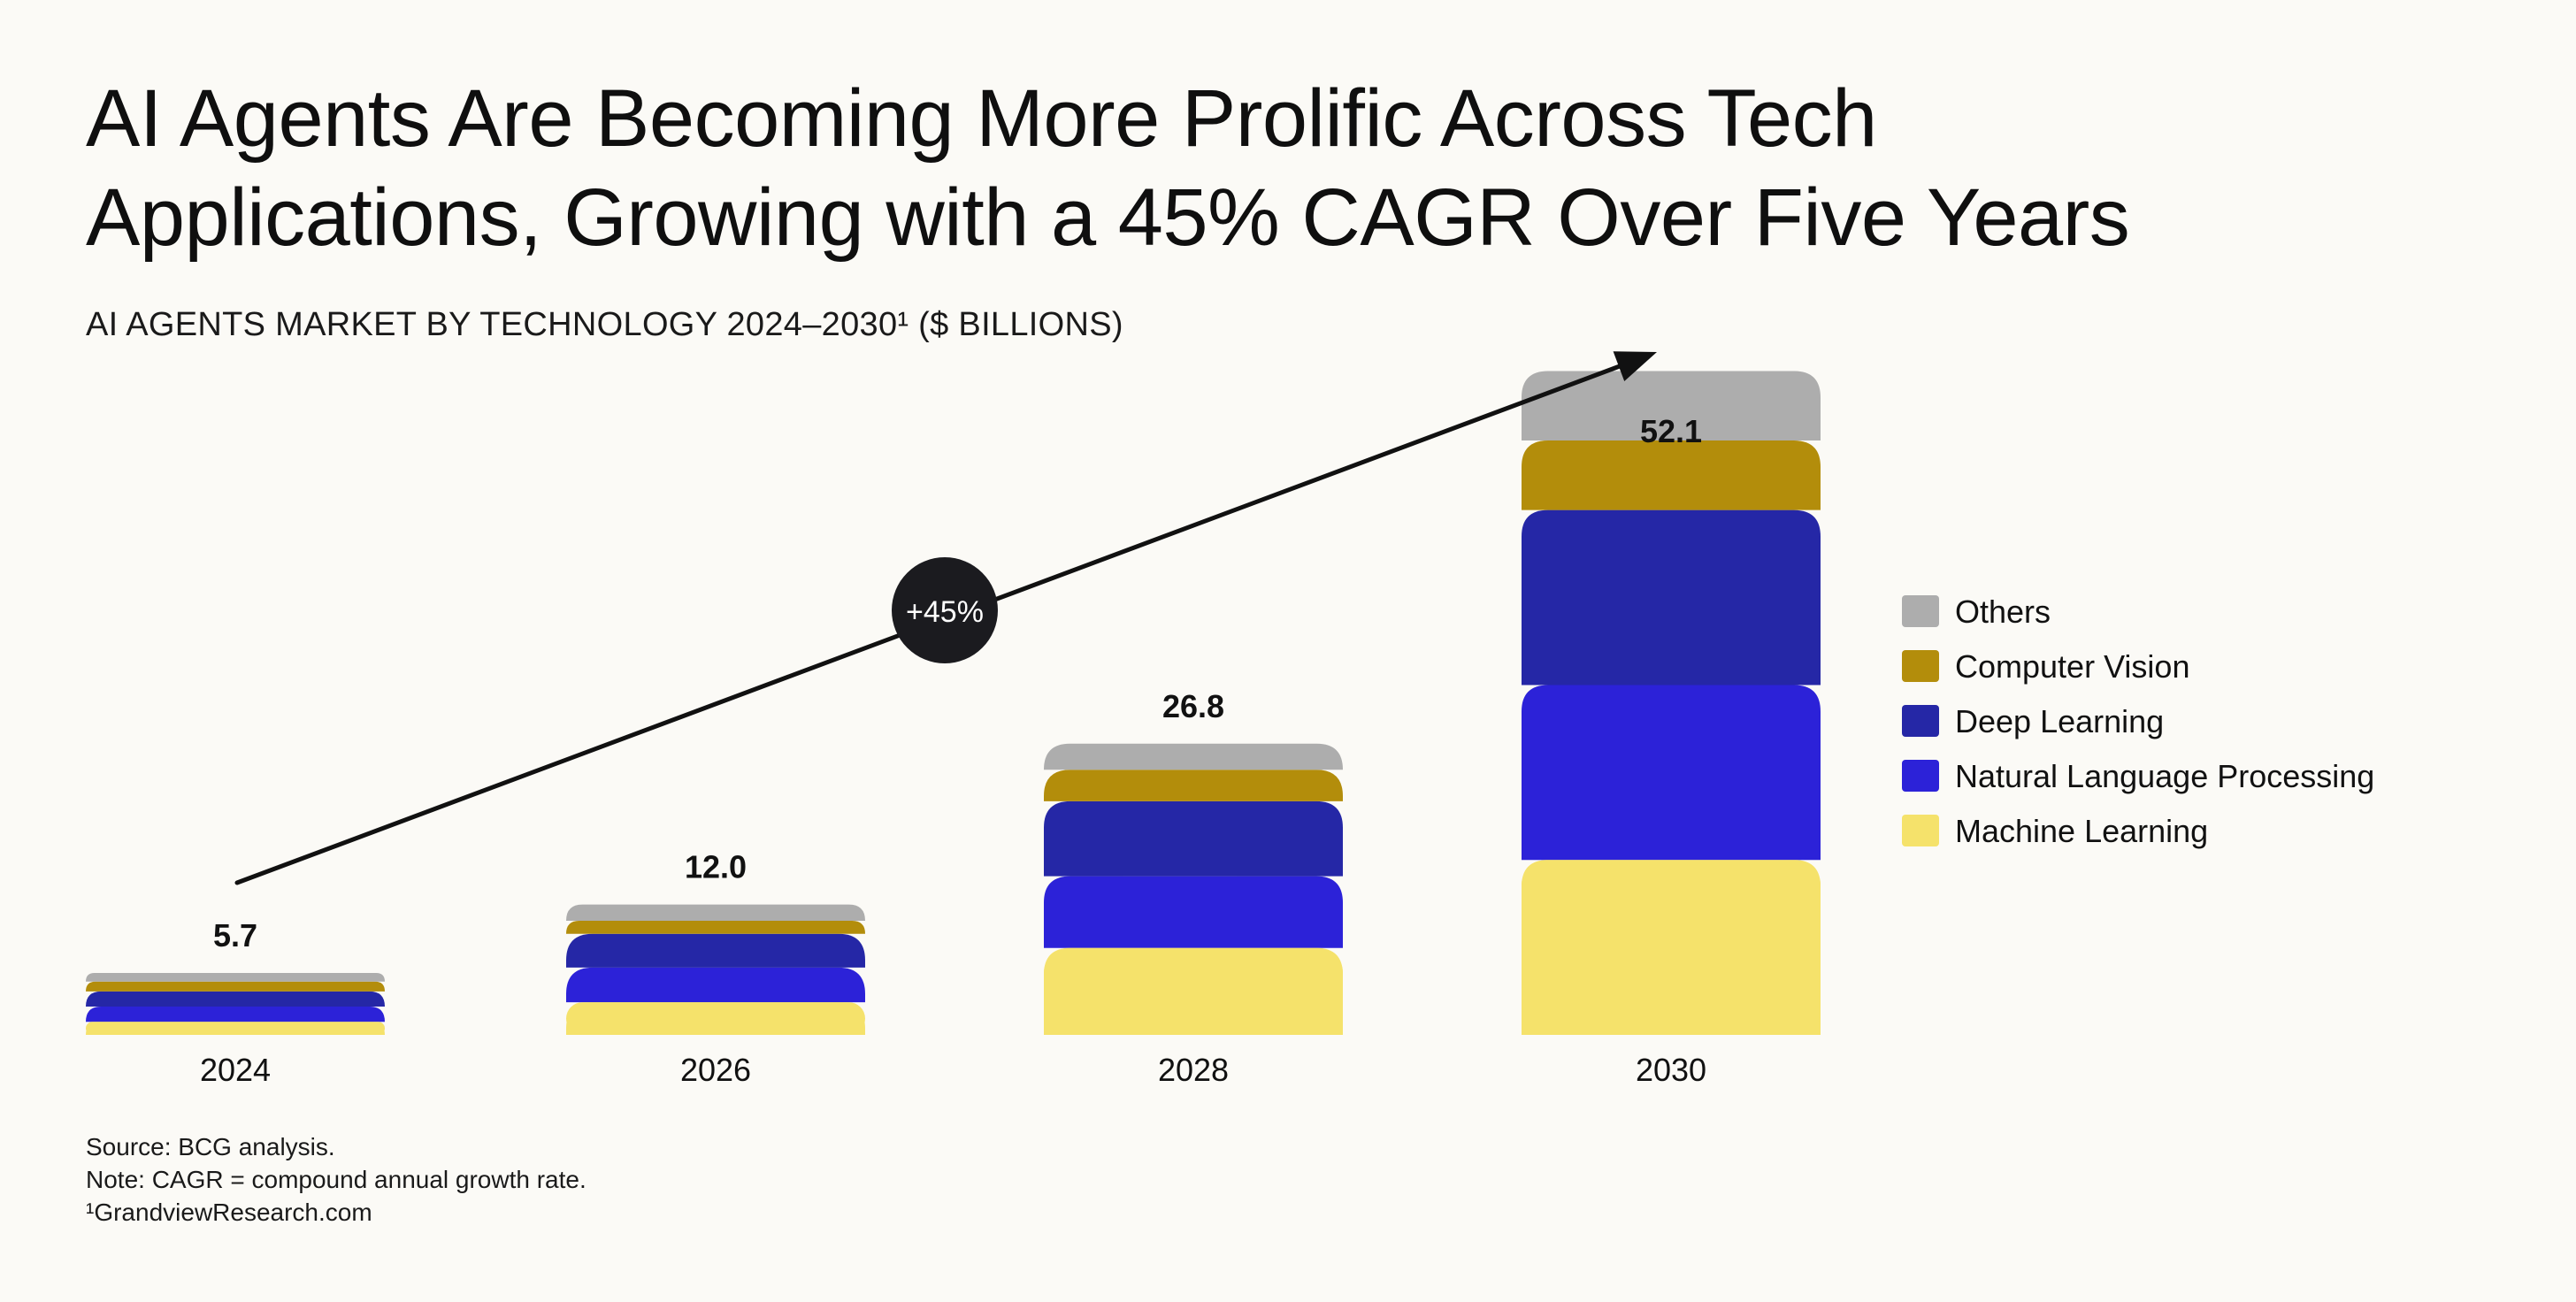 This screenshot has width=2576, height=1302. What do you see at coordinates (715, 1018) in the screenshot?
I see `bar-base-cap-2026` at bounding box center [715, 1018].